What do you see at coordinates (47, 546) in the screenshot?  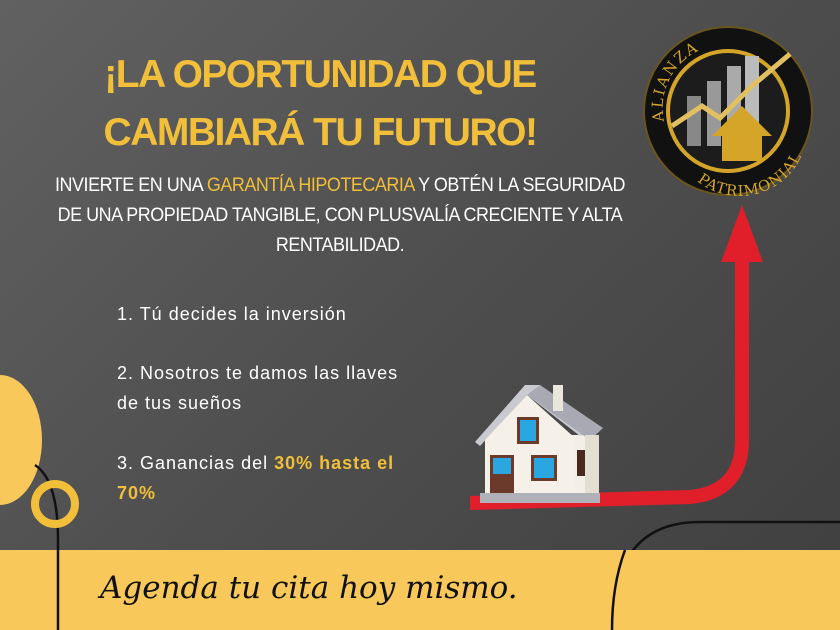 I see `black-curve-line` at bounding box center [47, 546].